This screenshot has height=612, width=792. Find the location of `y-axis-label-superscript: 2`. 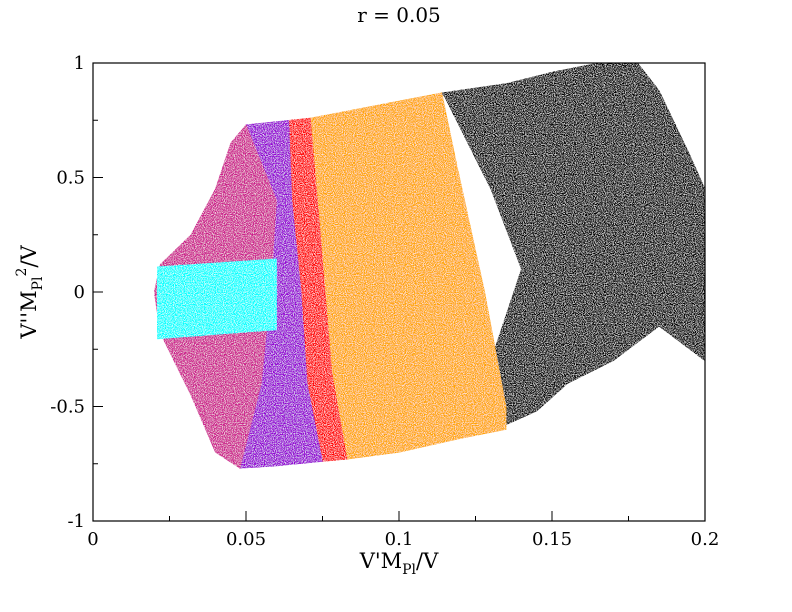

y-axis-label-superscript: 2 is located at coordinates (22, 272).